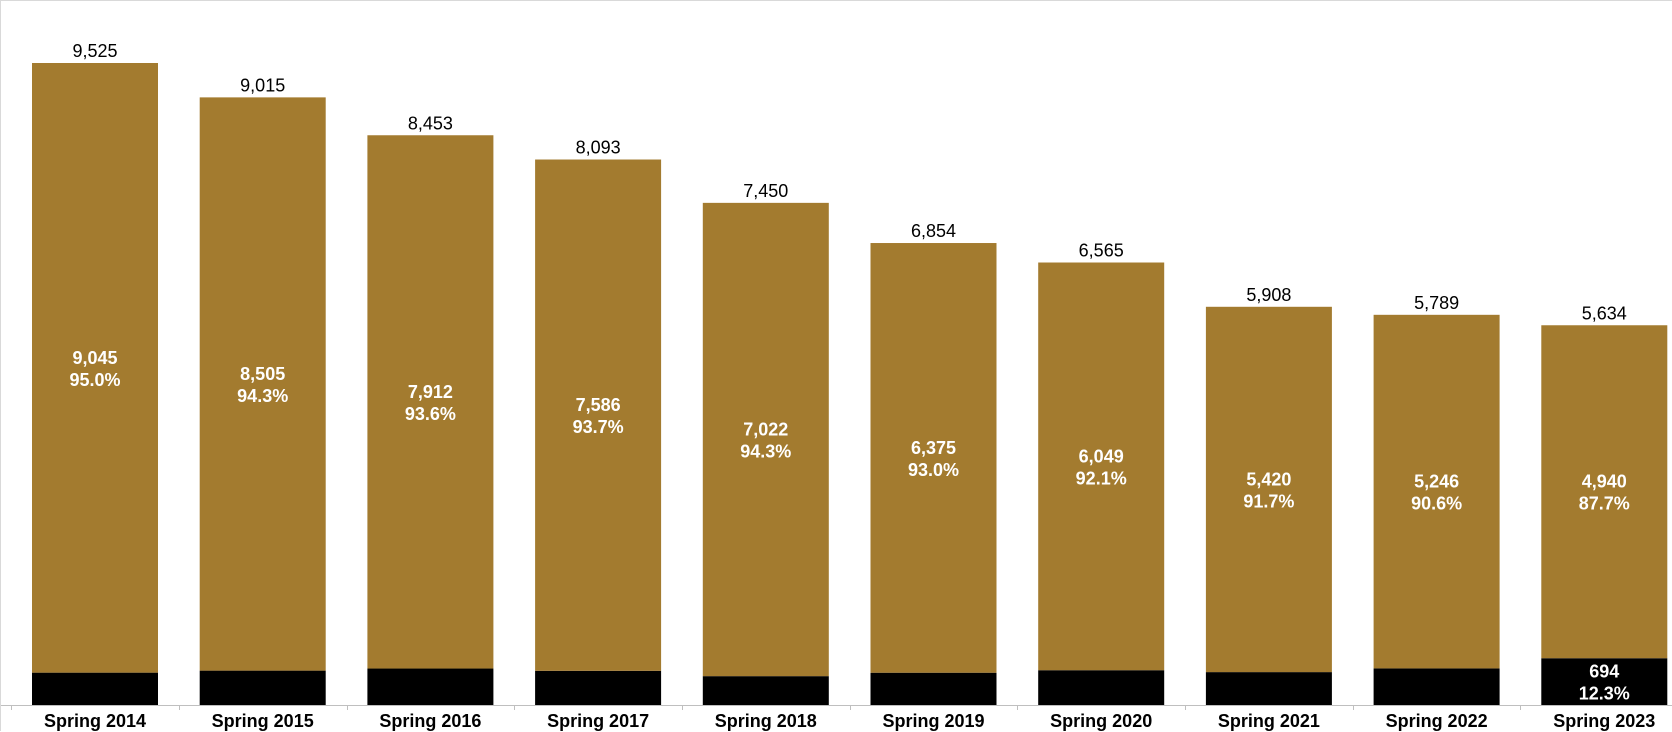  I want to click on bar-total-label: 5,634, so click(1604, 313).